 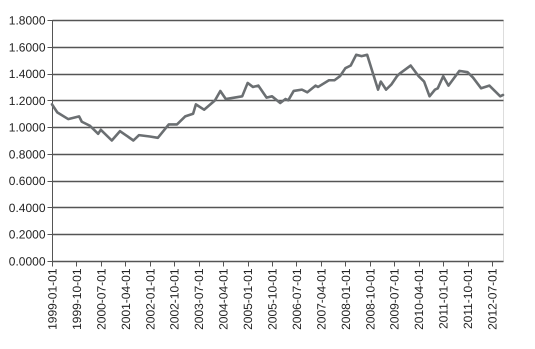 What do you see at coordinates (493, 299) in the screenshot?
I see `x-tick-label: 2012-07-01` at bounding box center [493, 299].